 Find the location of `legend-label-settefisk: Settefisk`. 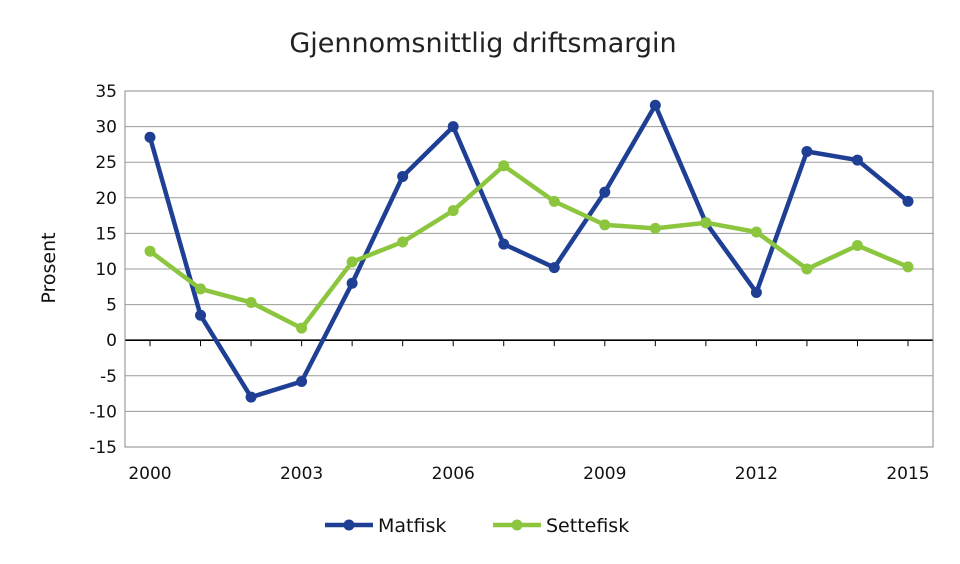

legend-label-settefisk: Settefisk is located at coordinates (587, 526).